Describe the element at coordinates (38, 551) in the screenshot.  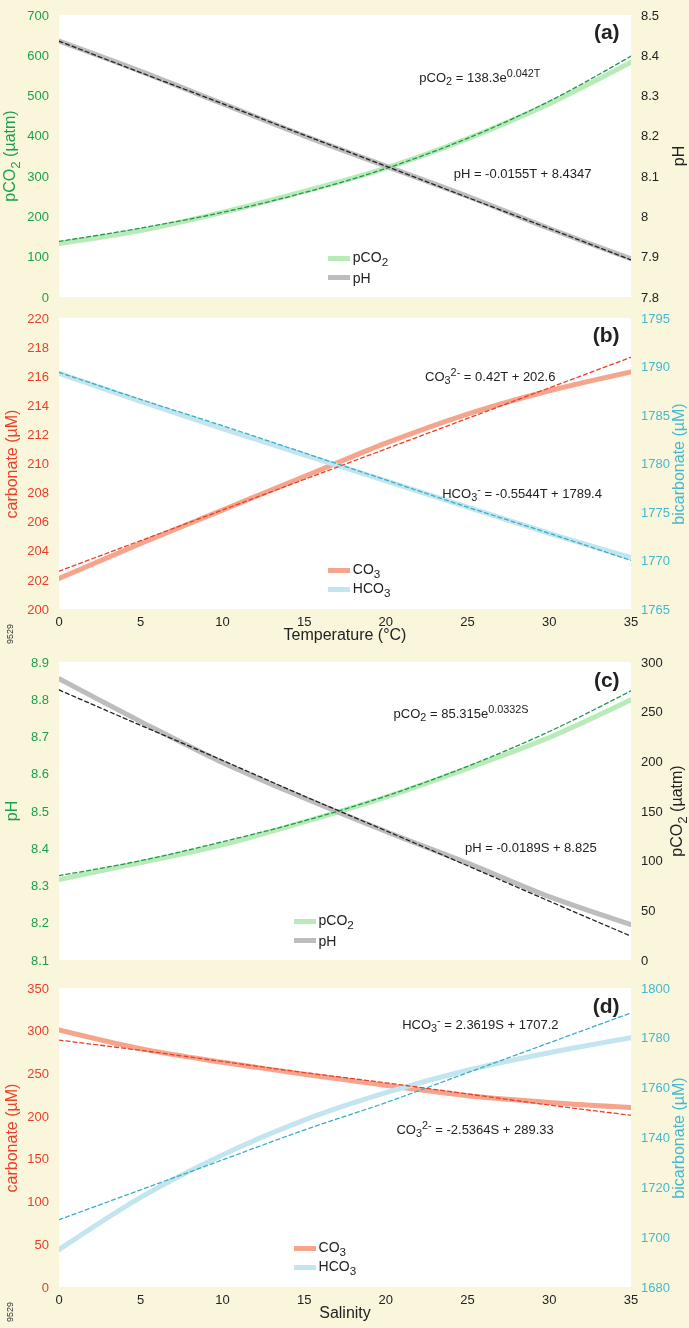
I see `y-tick-label: 204` at that location.